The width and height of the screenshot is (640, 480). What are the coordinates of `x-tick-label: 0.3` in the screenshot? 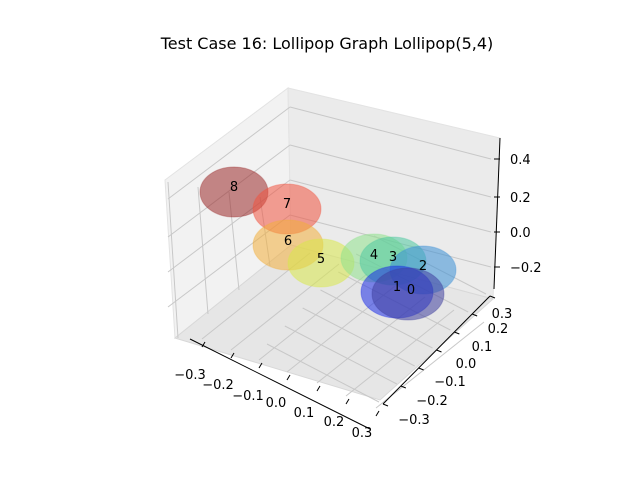 It's located at (362, 433).